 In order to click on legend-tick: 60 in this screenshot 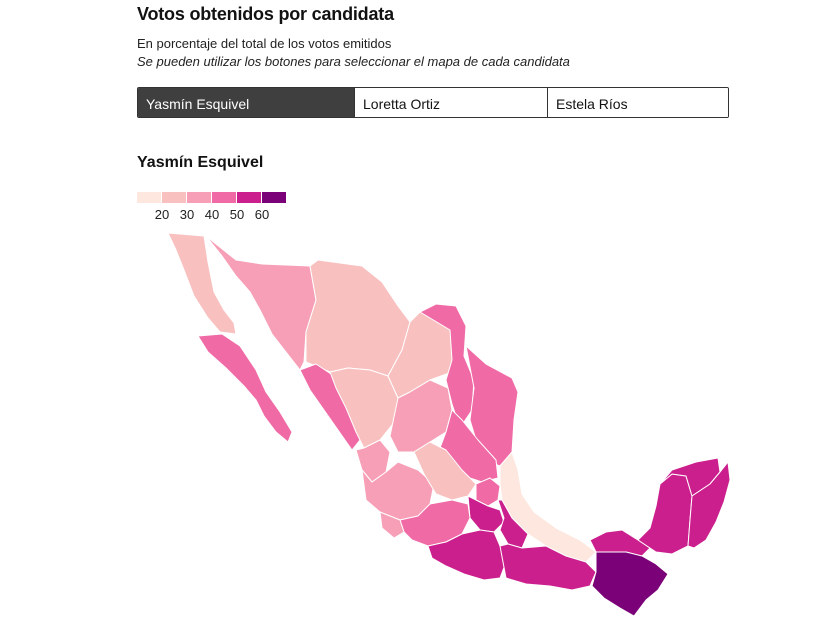, I will do `click(262, 214)`.